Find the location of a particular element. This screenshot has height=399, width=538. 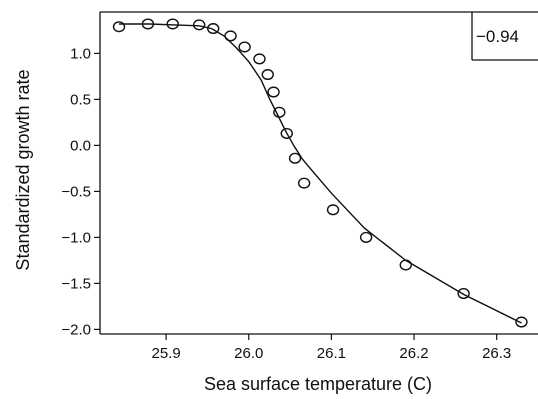

x-tick-label: 25.9 is located at coordinates (166, 353).